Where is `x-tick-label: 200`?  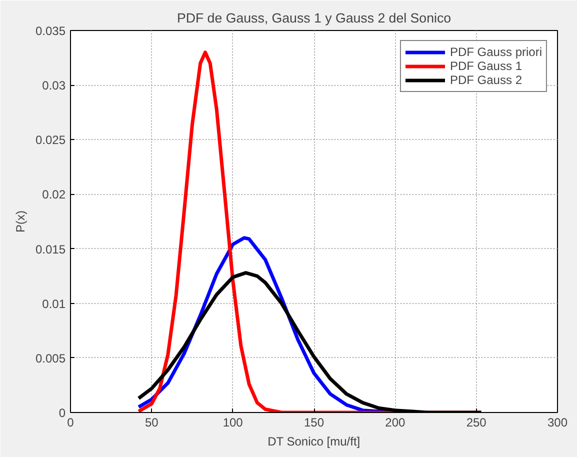
x-tick-label: 200 is located at coordinates (395, 423).